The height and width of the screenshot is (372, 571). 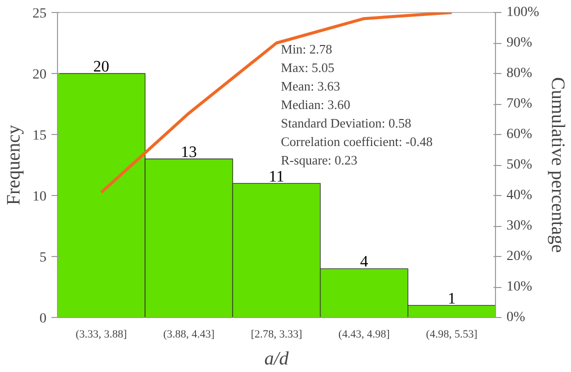 I want to click on y2-tick-label: 90%, so click(x=519, y=43).